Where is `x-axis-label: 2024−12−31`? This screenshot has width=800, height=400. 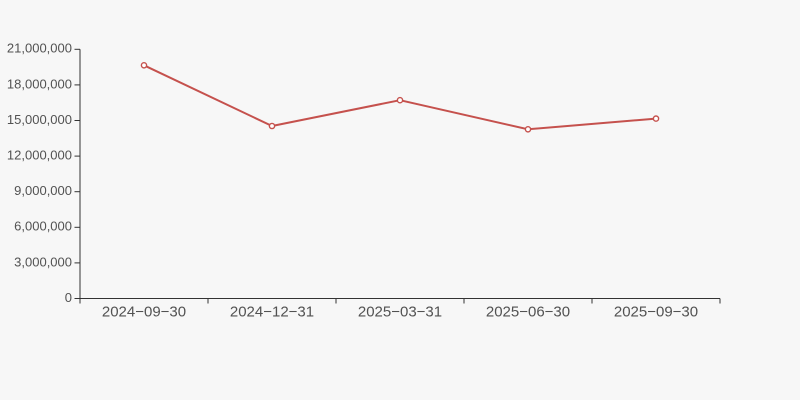 x-axis-label: 2024−12−31 is located at coordinates (272, 312).